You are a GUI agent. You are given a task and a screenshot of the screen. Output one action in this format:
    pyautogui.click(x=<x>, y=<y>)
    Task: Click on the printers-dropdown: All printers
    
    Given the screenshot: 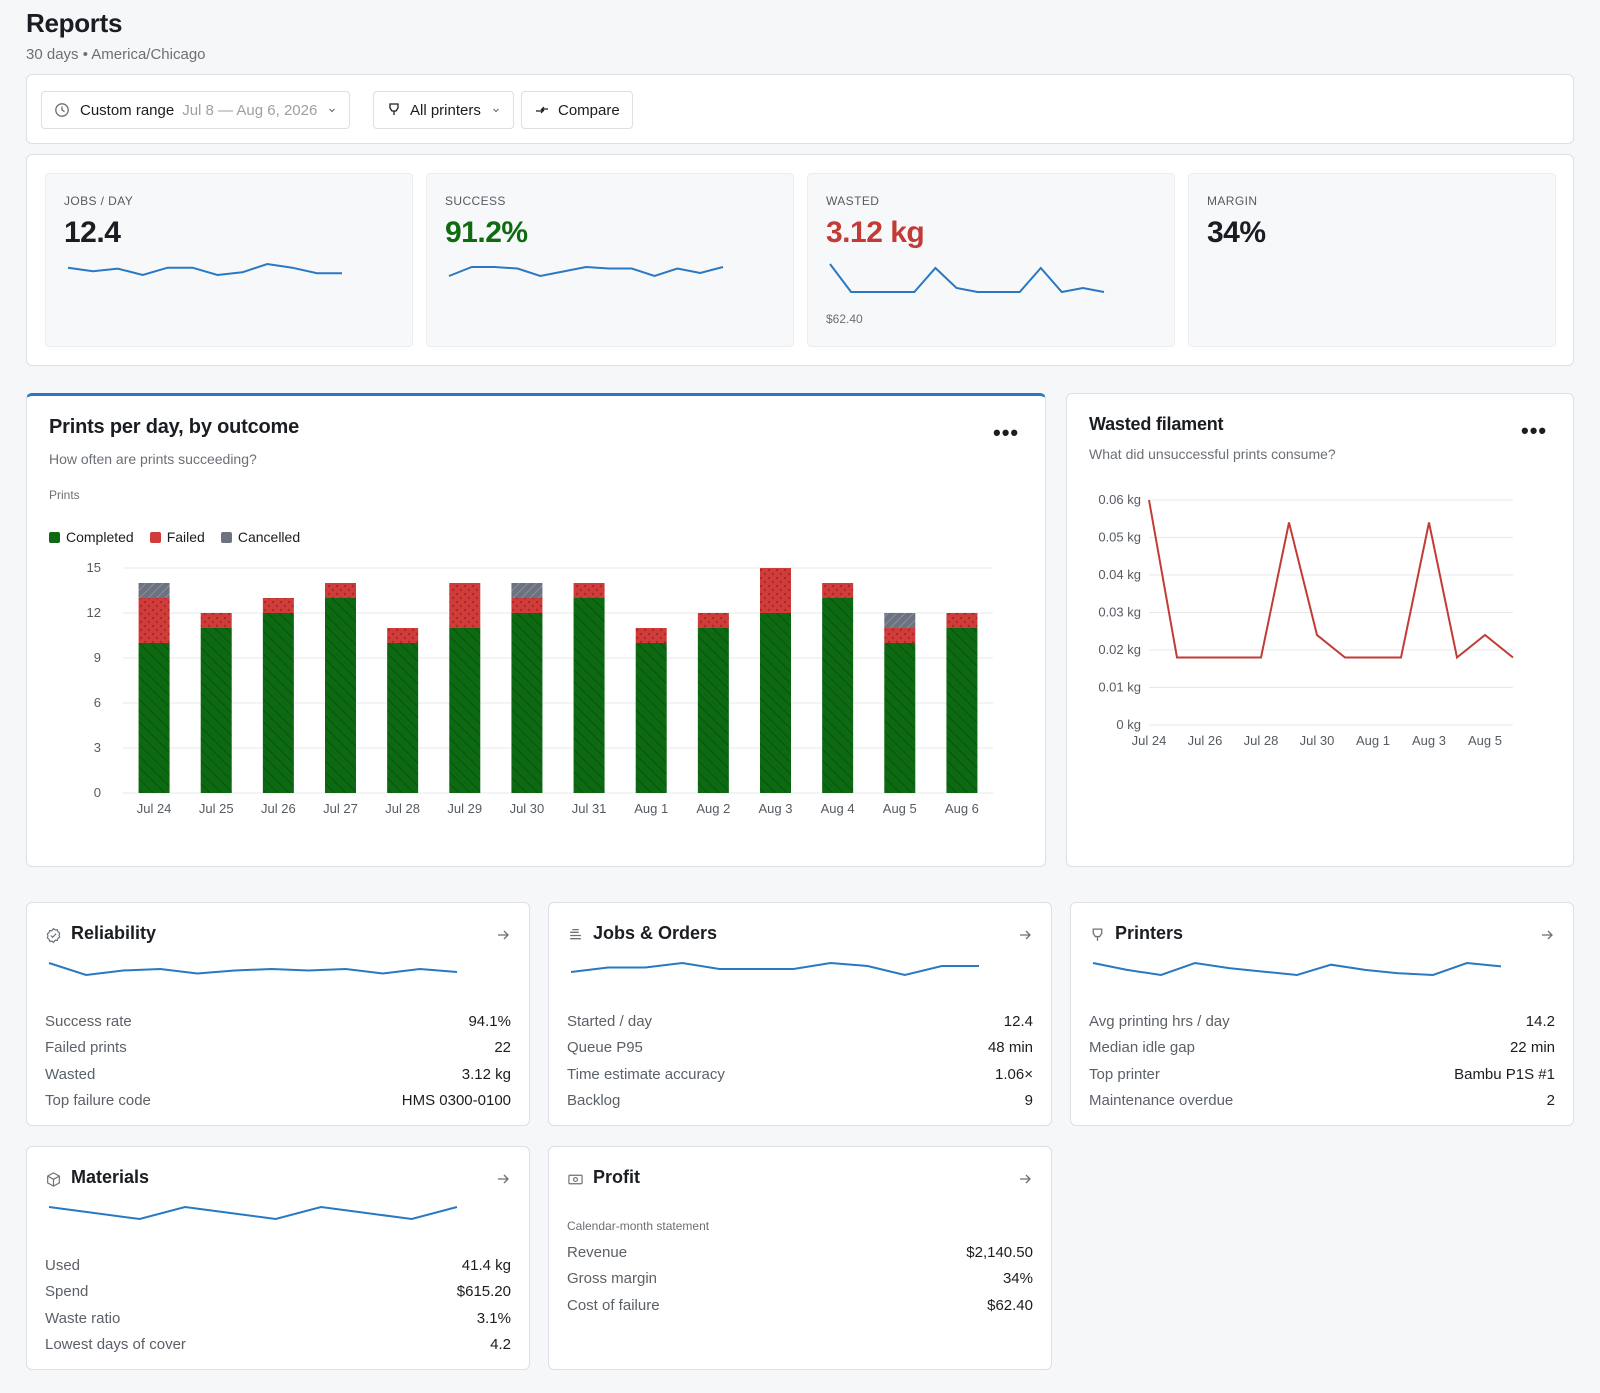 What is the action you would take?
    pyautogui.click(x=443, y=110)
    